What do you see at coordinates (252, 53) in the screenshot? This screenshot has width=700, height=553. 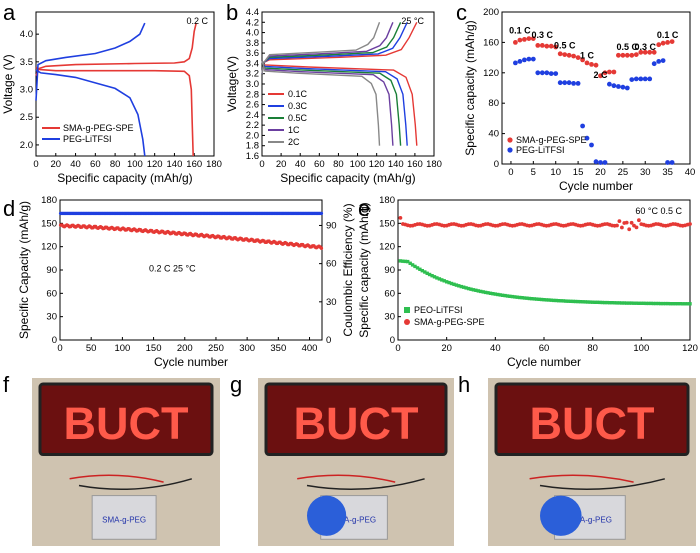 I see `y-tick-label: 3.6` at bounding box center [252, 53].